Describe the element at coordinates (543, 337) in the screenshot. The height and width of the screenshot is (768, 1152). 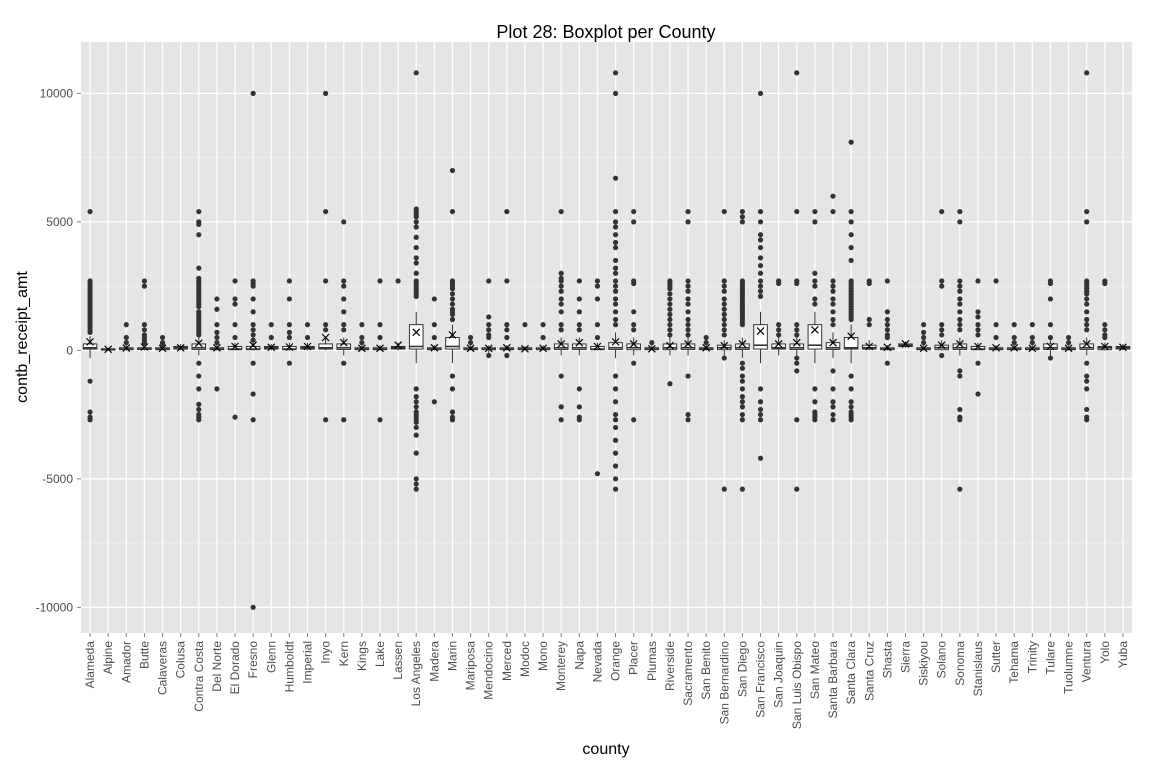
I see `box-mono` at that location.